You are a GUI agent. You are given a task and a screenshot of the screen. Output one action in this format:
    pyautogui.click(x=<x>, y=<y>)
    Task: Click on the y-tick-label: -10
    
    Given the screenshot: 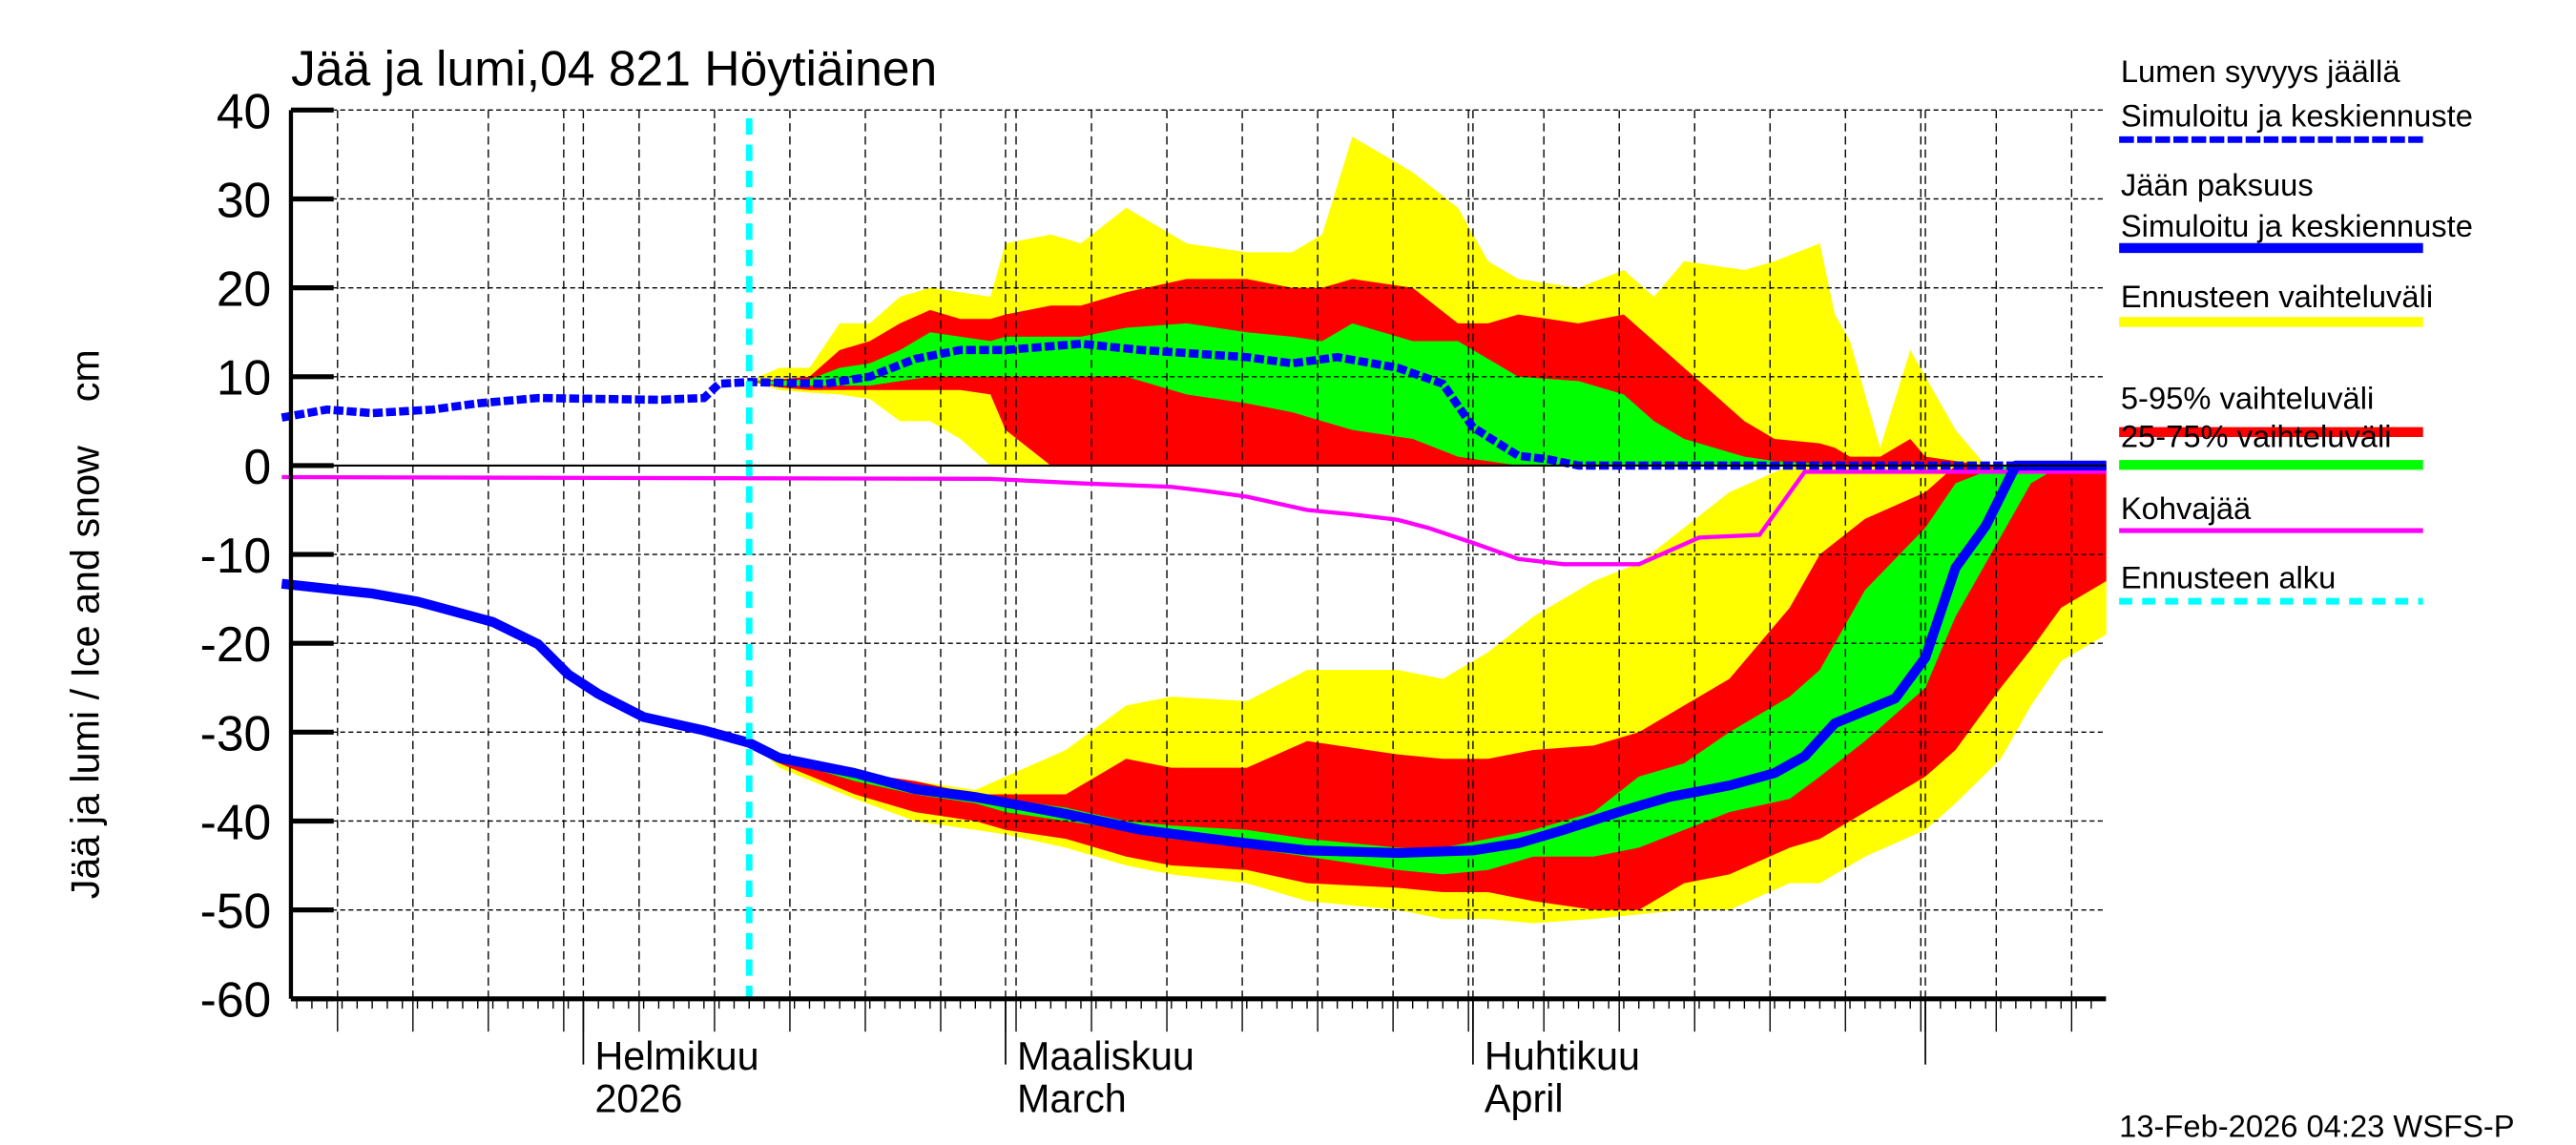 What is the action you would take?
    pyautogui.click(x=236, y=555)
    